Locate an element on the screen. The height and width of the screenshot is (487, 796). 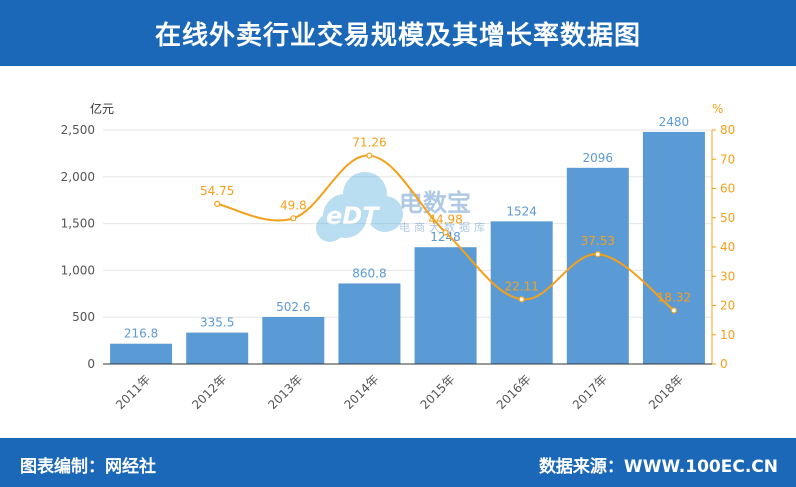
left-axis-unit: 亿元 is located at coordinates (102, 108).